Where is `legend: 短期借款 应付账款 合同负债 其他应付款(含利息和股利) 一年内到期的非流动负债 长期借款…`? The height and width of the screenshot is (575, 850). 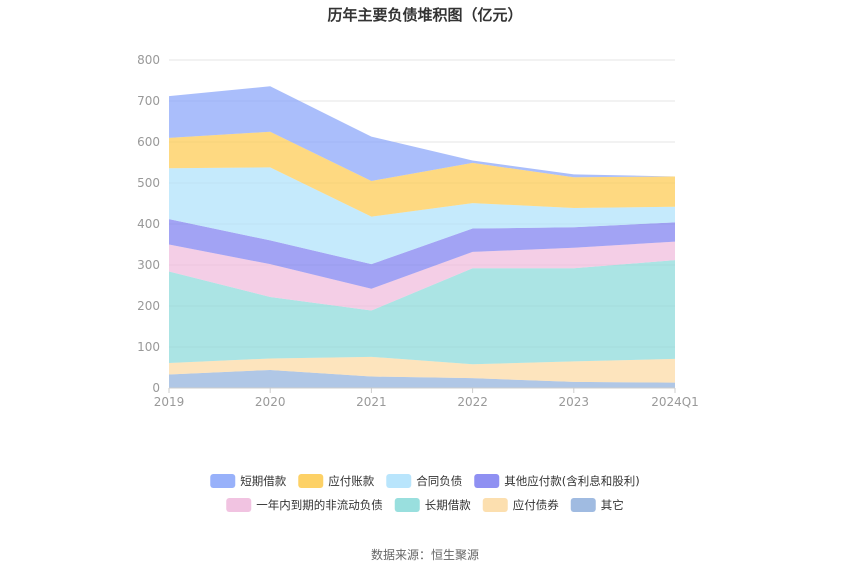
legend: 短期借款 应付账款 合同负债 其他应付款(含利息和股利) 一年内到期的非流动负债 长期借款… is located at coordinates (425, 493).